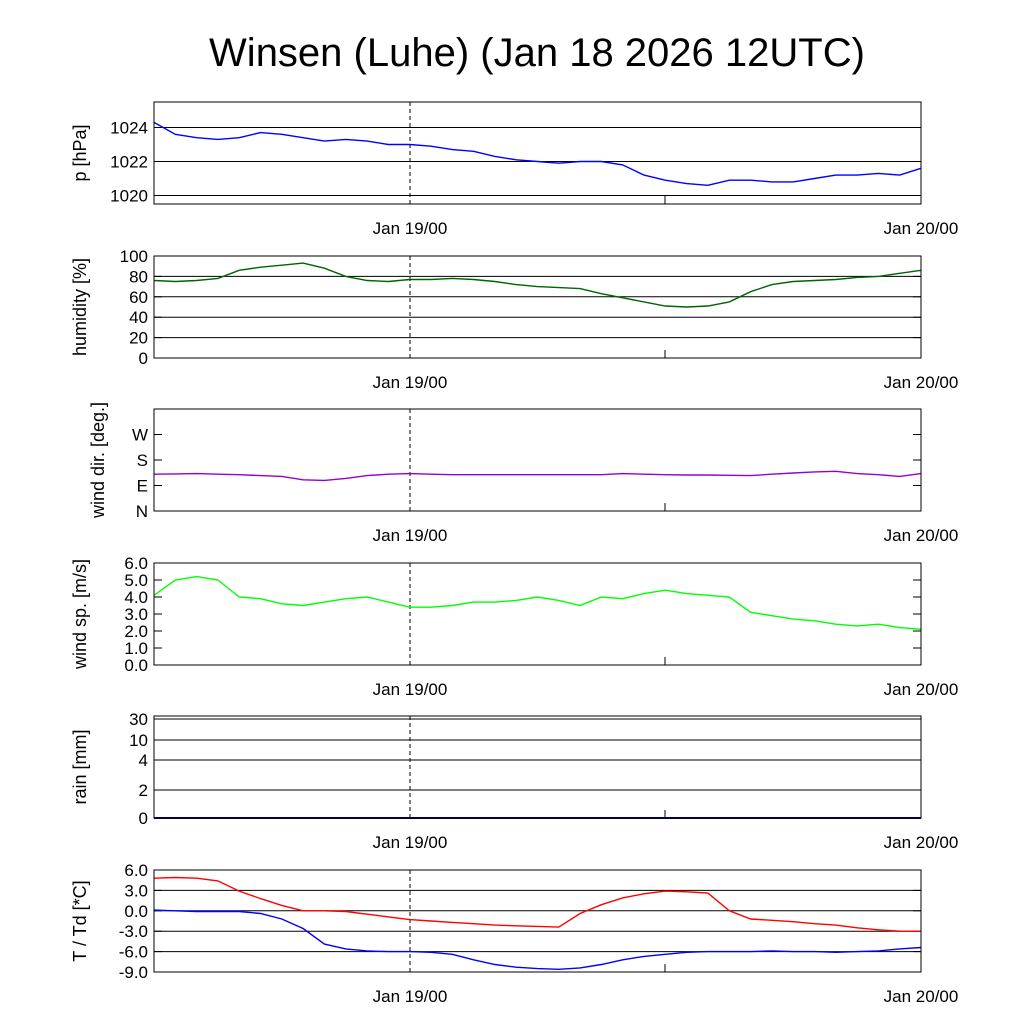 Image resolution: width=1024 pixels, height=1024 pixels. What do you see at coordinates (136, 580) in the screenshot?
I see `y-tick-label: 5.0` at bounding box center [136, 580].